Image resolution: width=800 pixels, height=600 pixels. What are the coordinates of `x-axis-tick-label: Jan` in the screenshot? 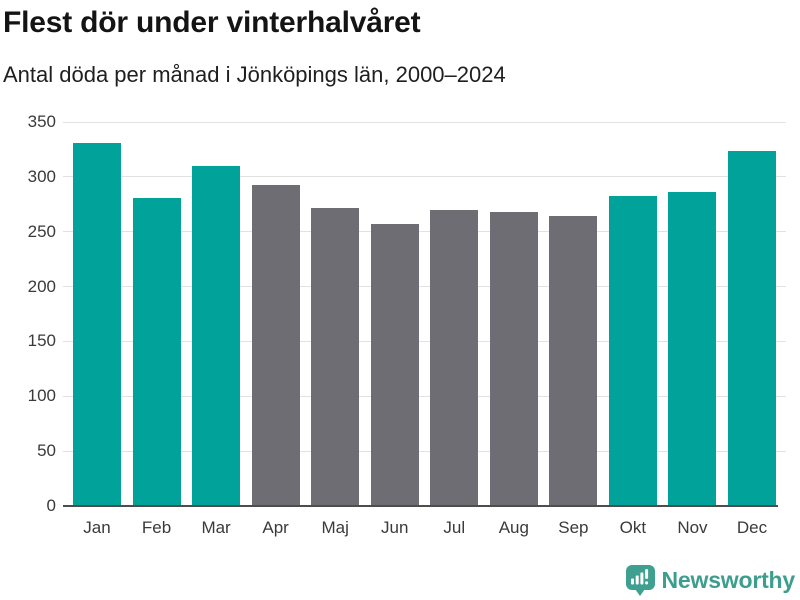 It's located at (97, 527).